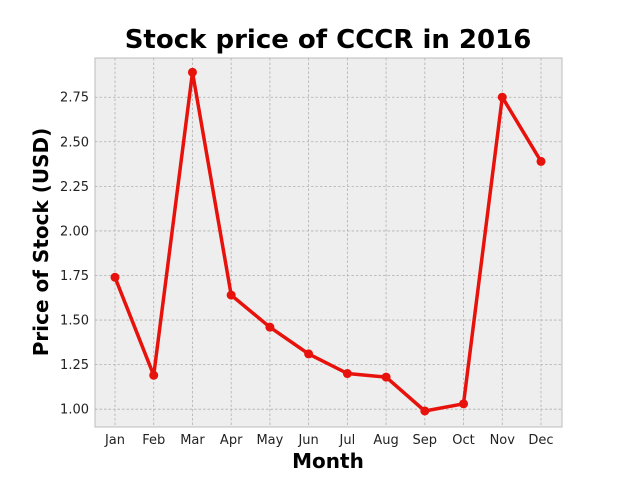  I want to click on y-tick-label: 2.25, so click(74, 187).